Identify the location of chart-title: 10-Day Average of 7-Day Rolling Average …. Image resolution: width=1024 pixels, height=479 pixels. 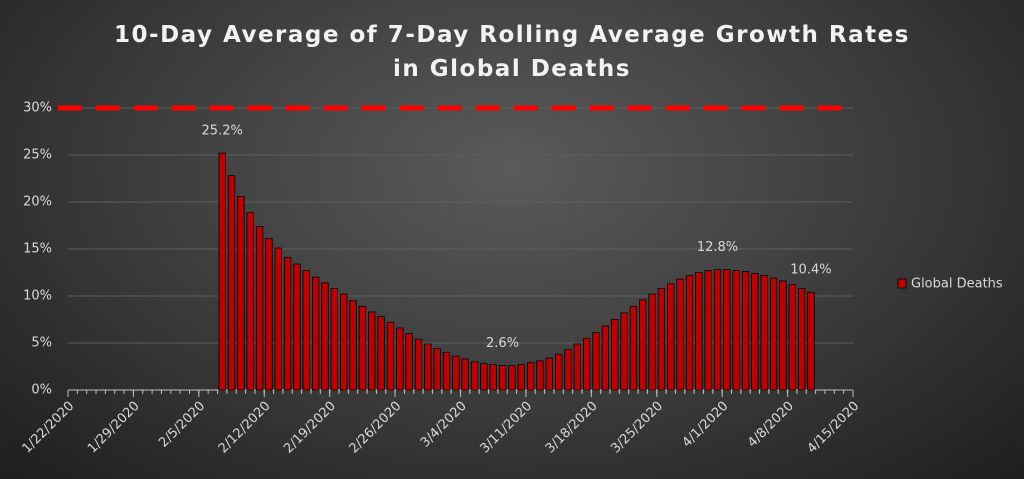
(512, 52).